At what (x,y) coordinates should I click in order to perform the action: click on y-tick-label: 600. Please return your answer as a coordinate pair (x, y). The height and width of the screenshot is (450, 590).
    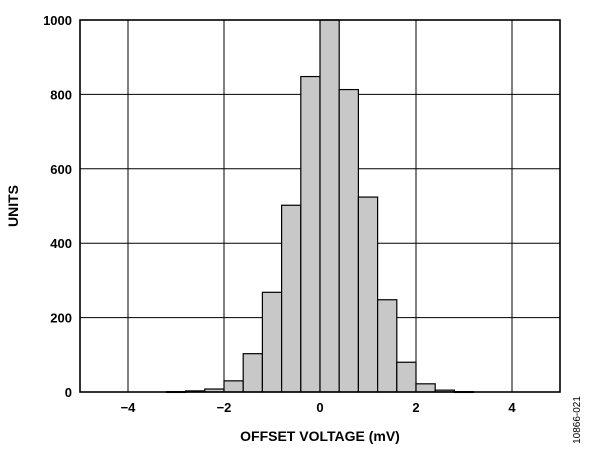
    Looking at the image, I should click on (61, 169).